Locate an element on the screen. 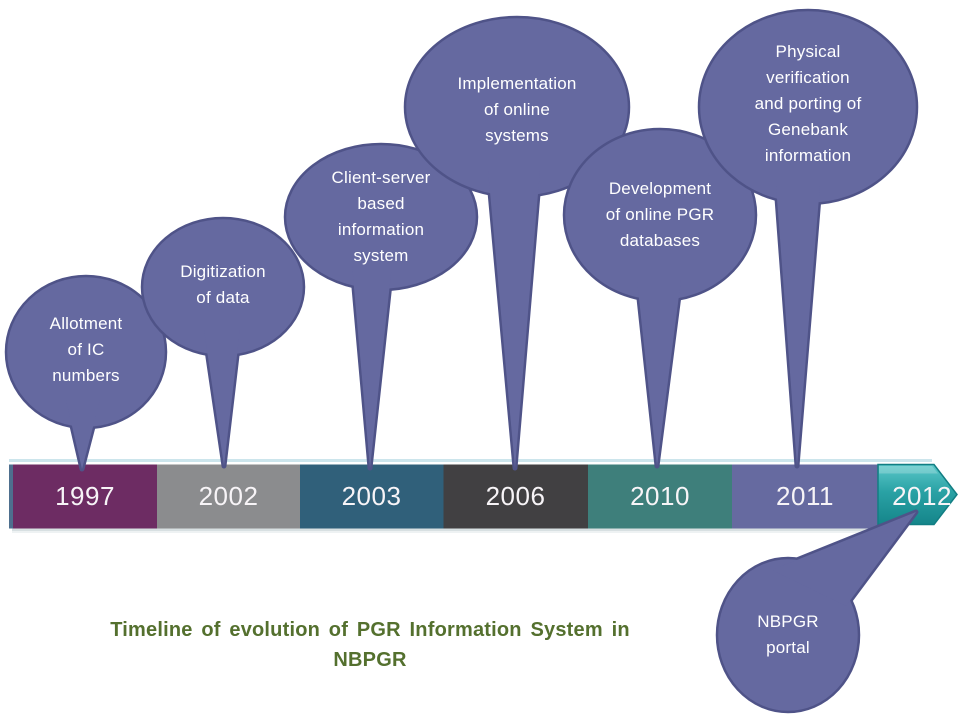  callout-label-2006: Implementation of online systems is located at coordinates (517, 109).